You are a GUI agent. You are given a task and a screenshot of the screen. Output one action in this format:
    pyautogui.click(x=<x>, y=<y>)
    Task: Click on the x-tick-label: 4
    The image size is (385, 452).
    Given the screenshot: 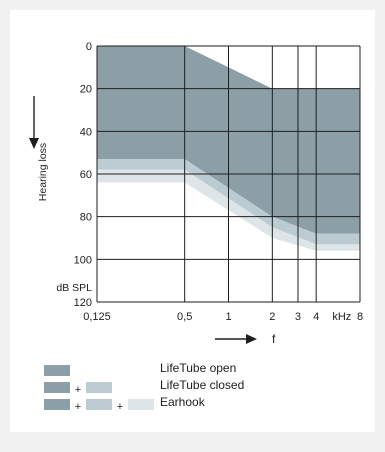 What is the action you would take?
    pyautogui.click(x=316, y=317)
    